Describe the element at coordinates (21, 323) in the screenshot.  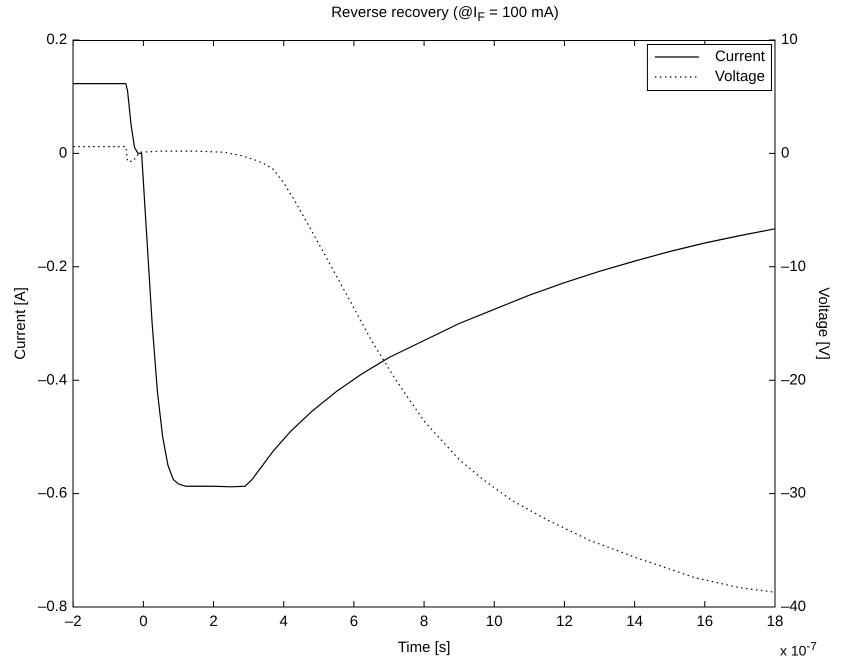
I see `y-axis-title: Current [A]` at that location.